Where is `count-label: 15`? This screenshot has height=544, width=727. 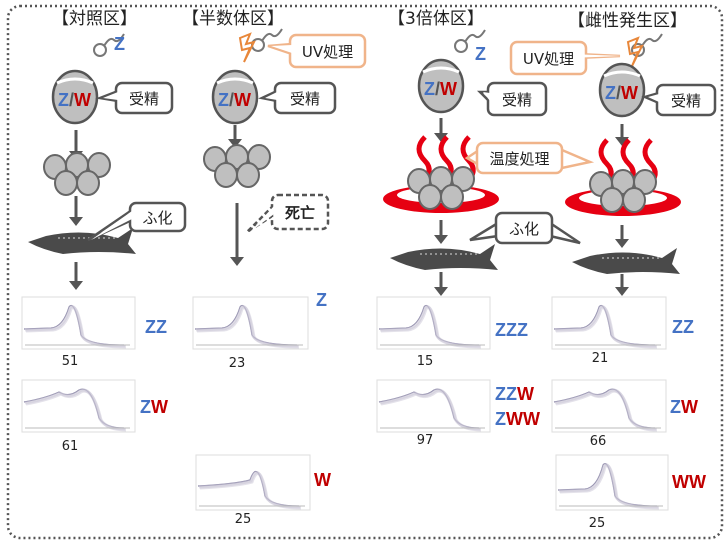
count-label: 15 is located at coordinates (425, 361).